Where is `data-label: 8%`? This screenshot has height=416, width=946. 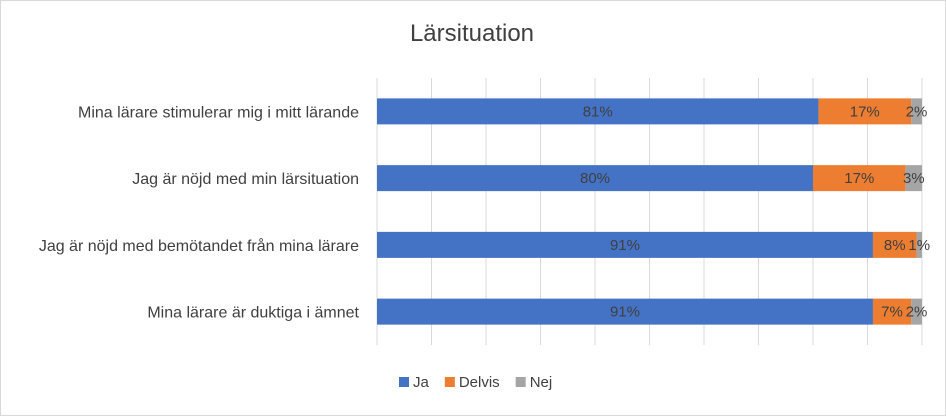
data-label: 8% is located at coordinates (895, 245).